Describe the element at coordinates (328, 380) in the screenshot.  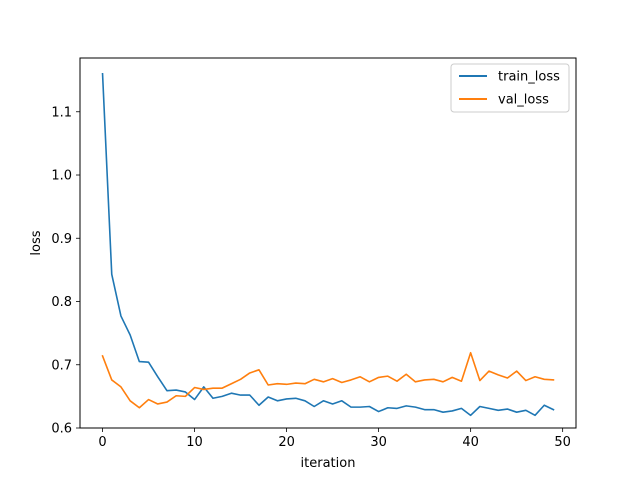
I see `series-line-val-loss` at that location.